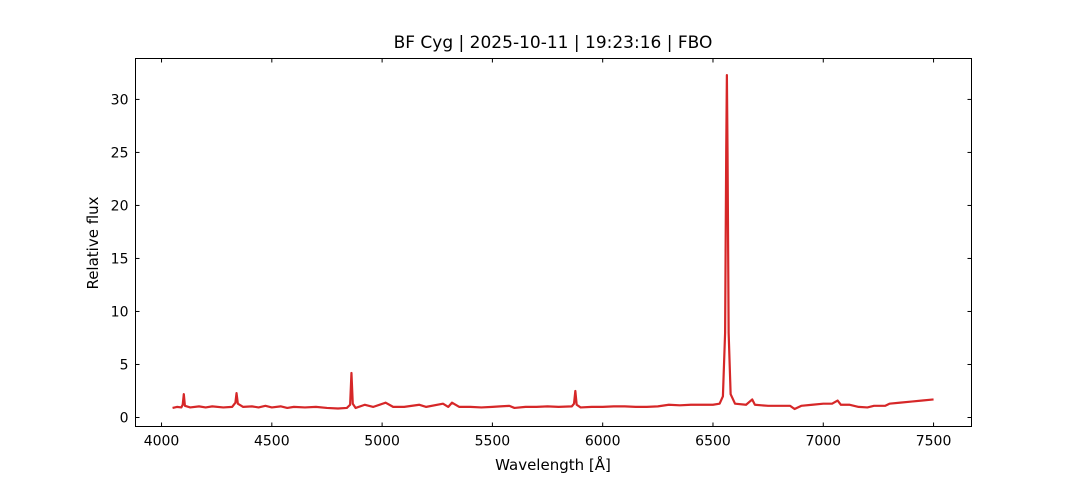 The height and width of the screenshot is (484, 1080). I want to click on x-tick-label: 6000, so click(603, 442).